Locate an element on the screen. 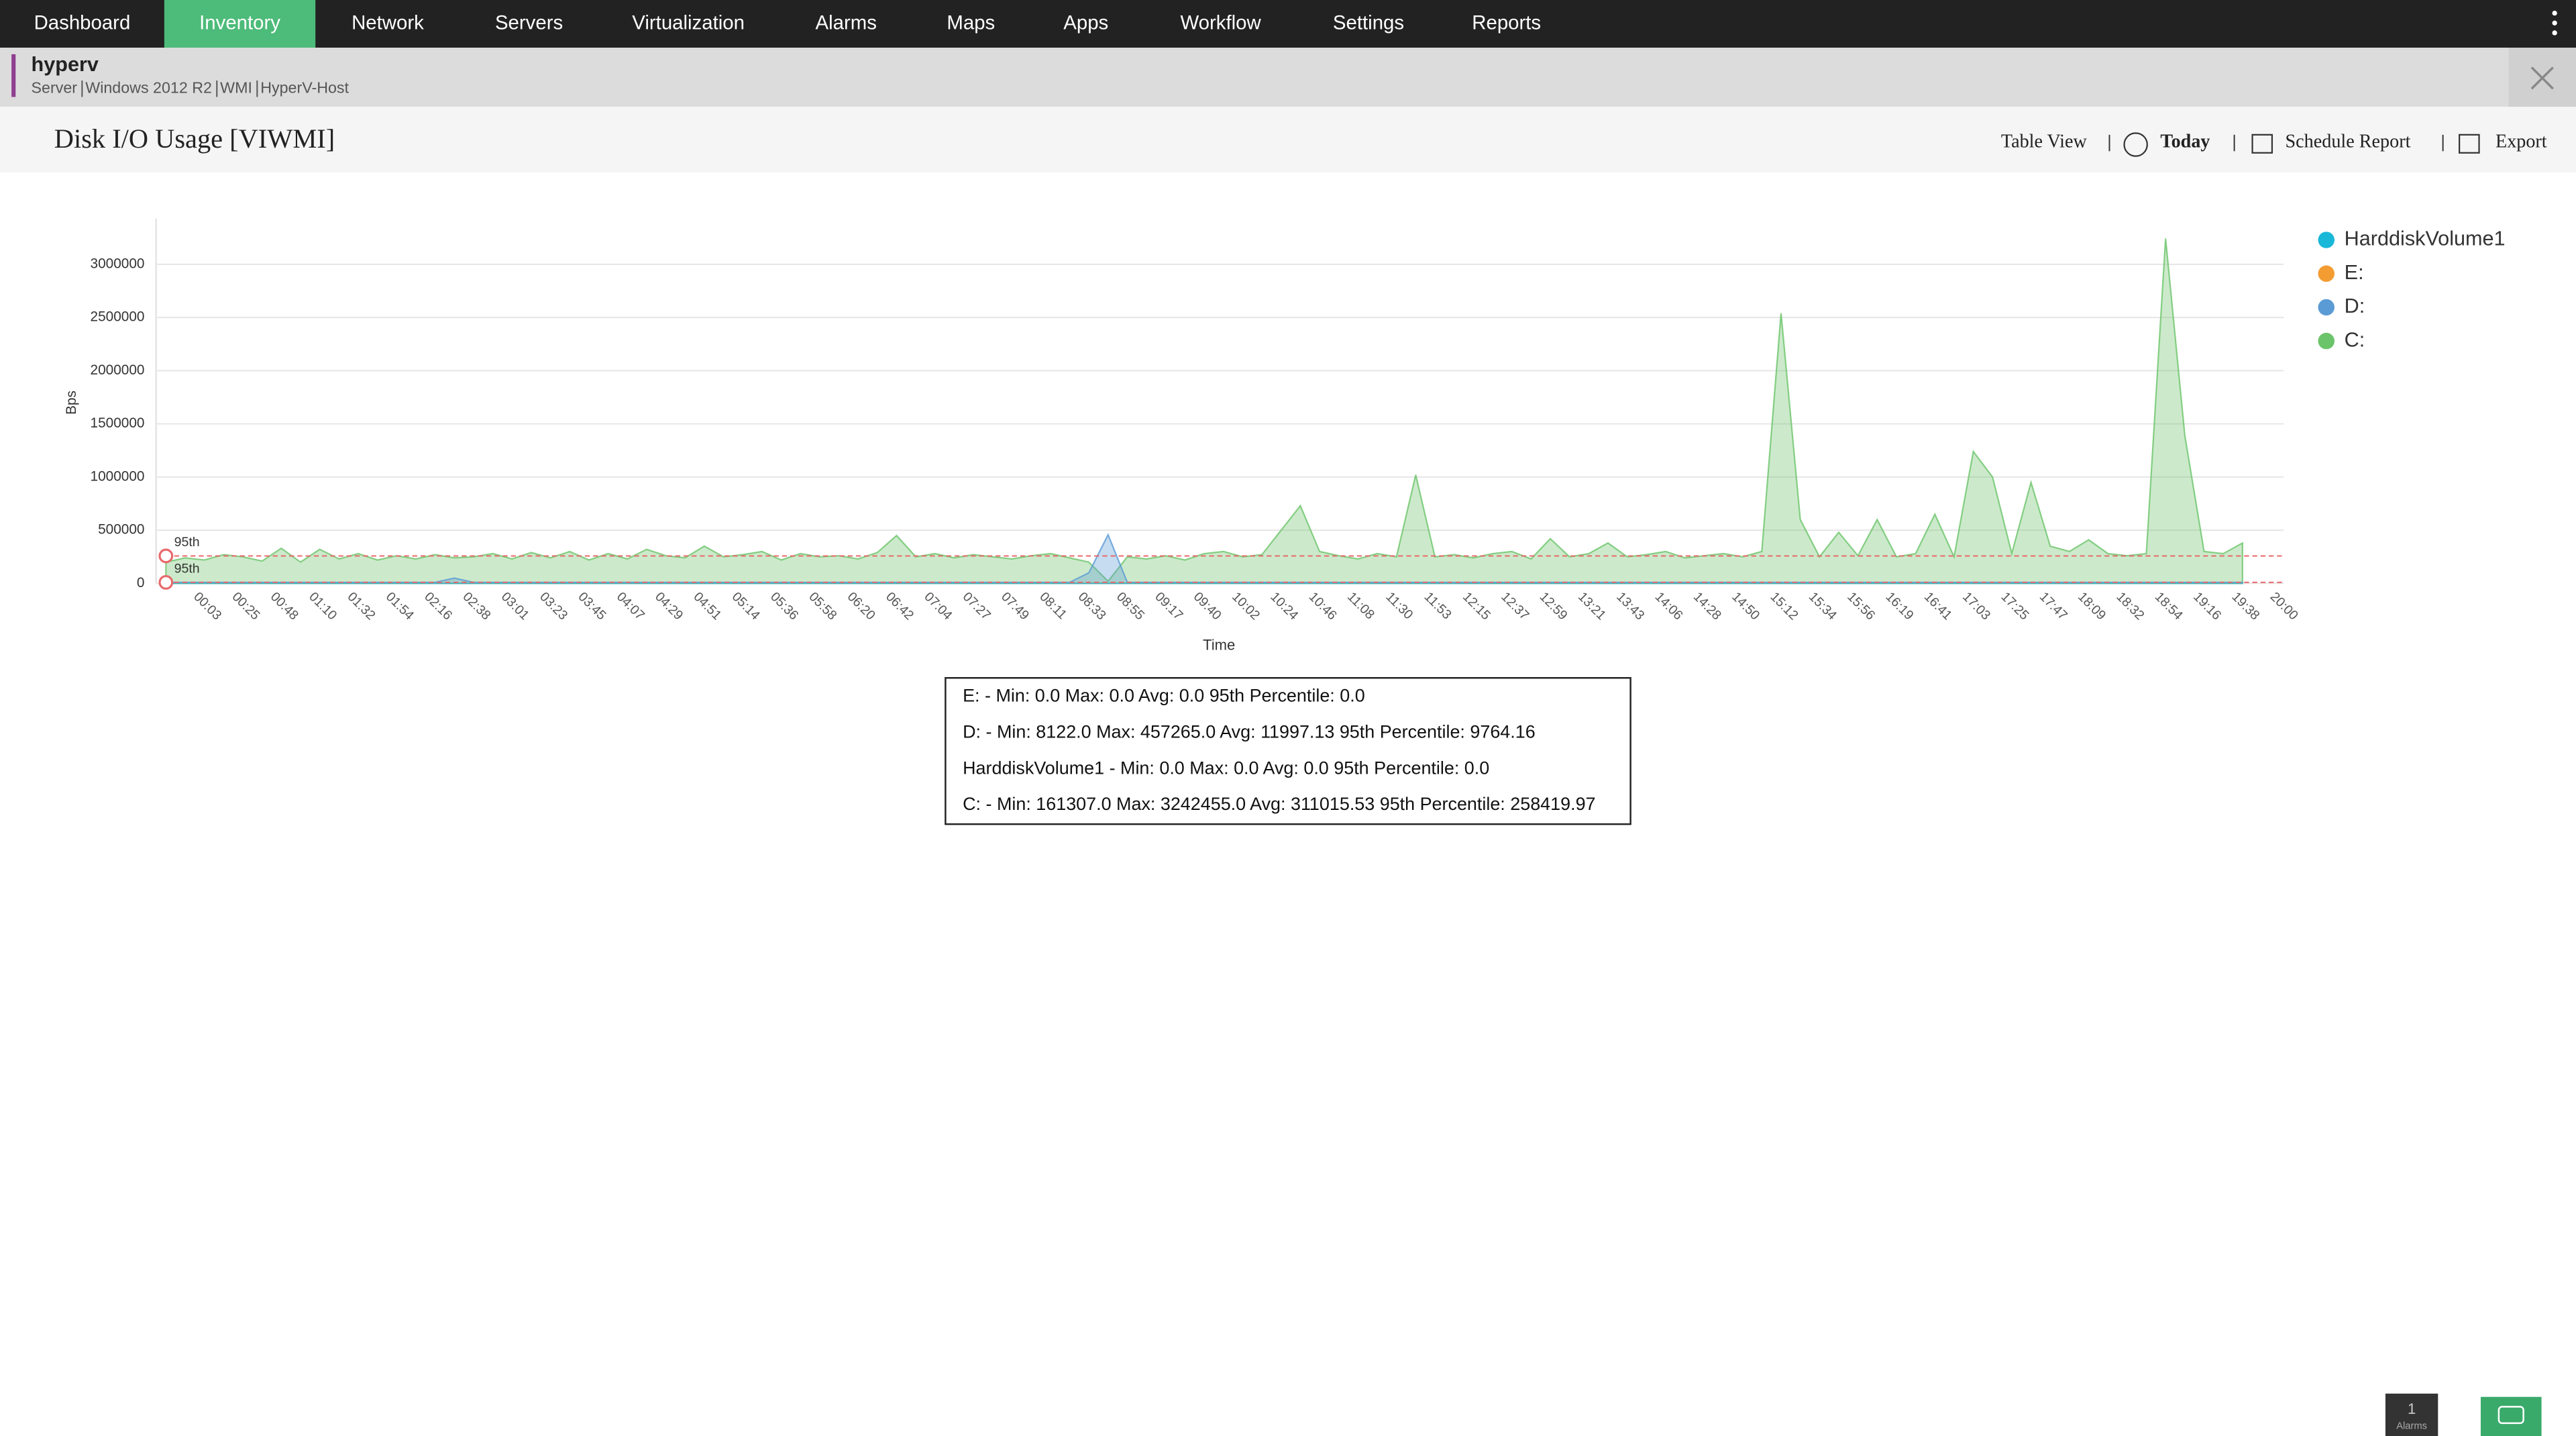 The height and width of the screenshot is (1436, 2576). x-tick-label: 08:11 is located at coordinates (1052, 605).